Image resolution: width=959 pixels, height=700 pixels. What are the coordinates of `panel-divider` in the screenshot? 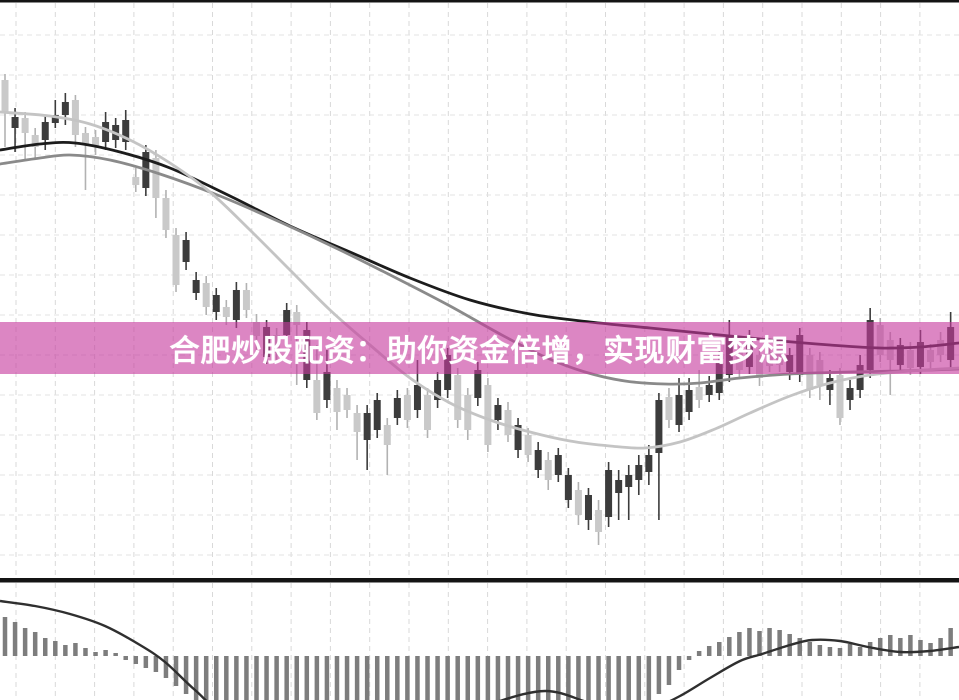 It's located at (479, 580).